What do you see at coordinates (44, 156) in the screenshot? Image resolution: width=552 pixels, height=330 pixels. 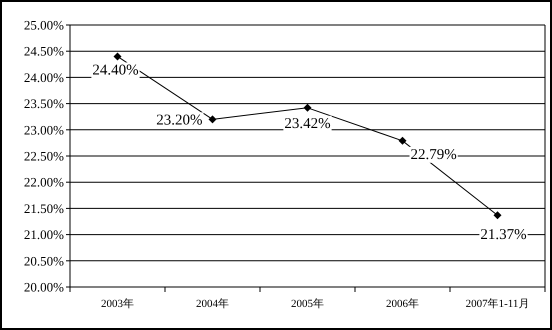 I see `y-tick-label: 22.50%` at bounding box center [44, 156].